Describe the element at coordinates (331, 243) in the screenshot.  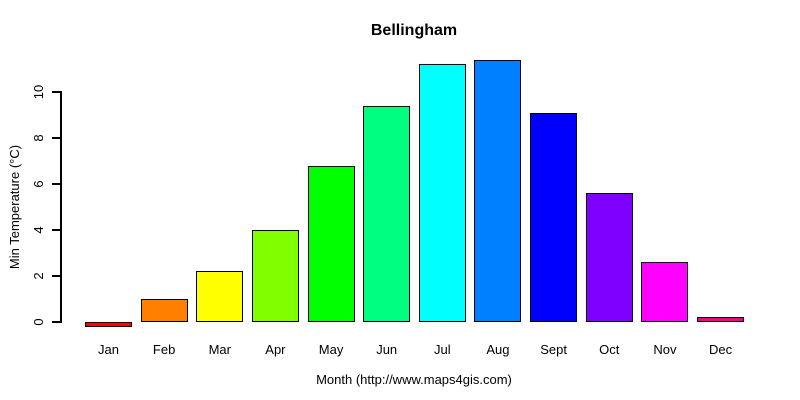
I see `bar-may` at that location.